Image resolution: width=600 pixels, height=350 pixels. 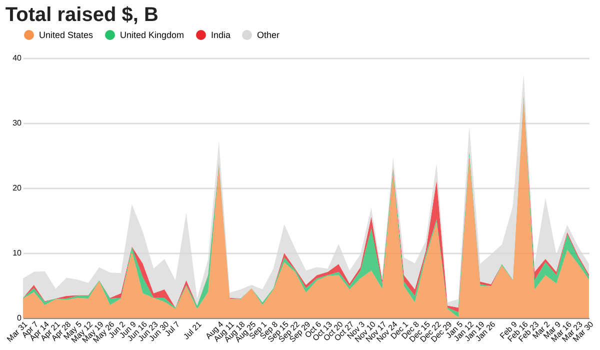 What do you see at coordinates (221, 35) in the screenshot?
I see `legend-label: India` at bounding box center [221, 35].